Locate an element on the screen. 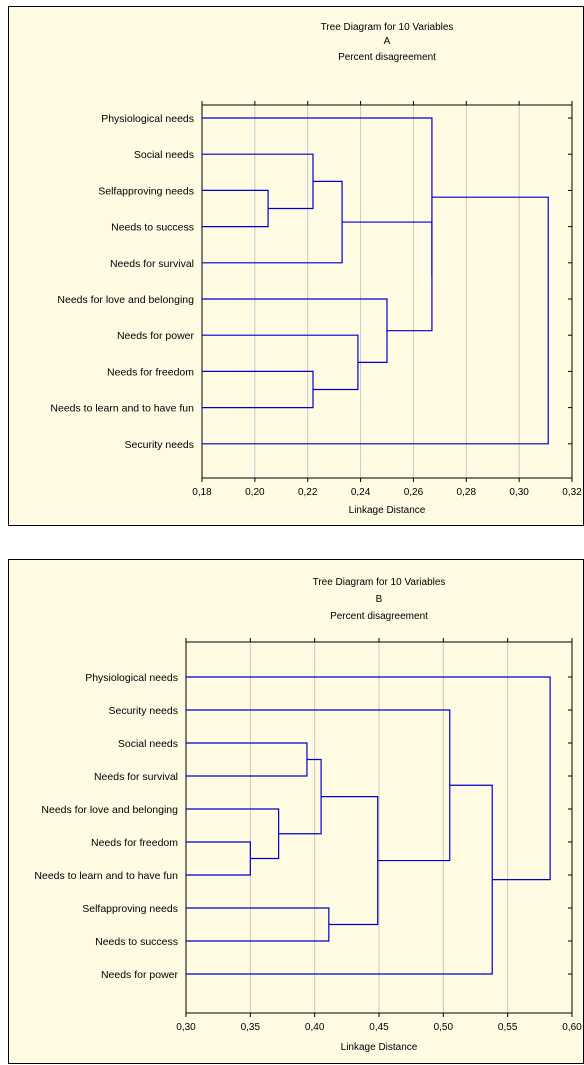  x-tick-label: 0,20 is located at coordinates (255, 492).